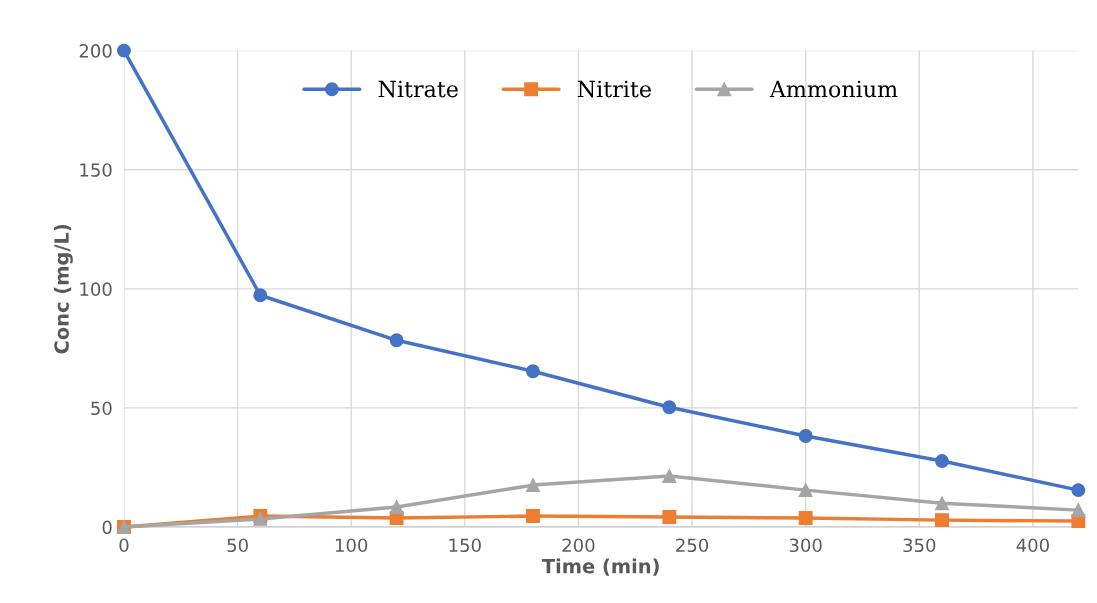 Image resolution: width=1097 pixels, height=603 pixels. I want to click on y-axis-title: Conc (mg/L), so click(63, 289).